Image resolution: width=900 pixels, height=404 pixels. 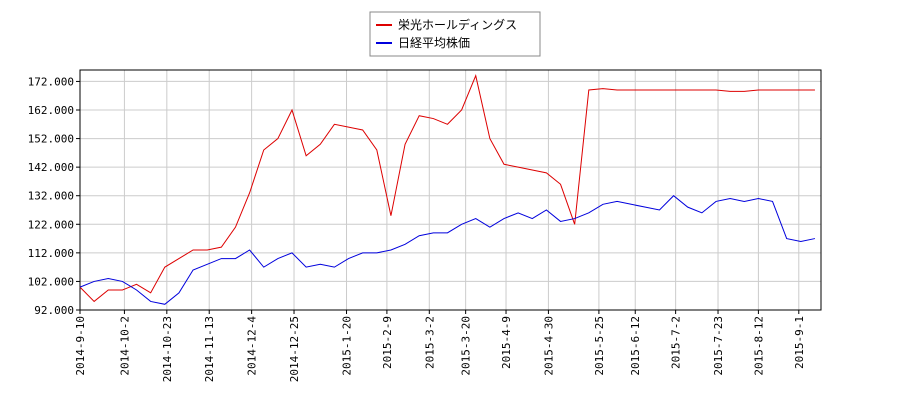 What do you see at coordinates (124, 346) in the screenshot?
I see `x-tick-label: 2014-10-2` at bounding box center [124, 346].